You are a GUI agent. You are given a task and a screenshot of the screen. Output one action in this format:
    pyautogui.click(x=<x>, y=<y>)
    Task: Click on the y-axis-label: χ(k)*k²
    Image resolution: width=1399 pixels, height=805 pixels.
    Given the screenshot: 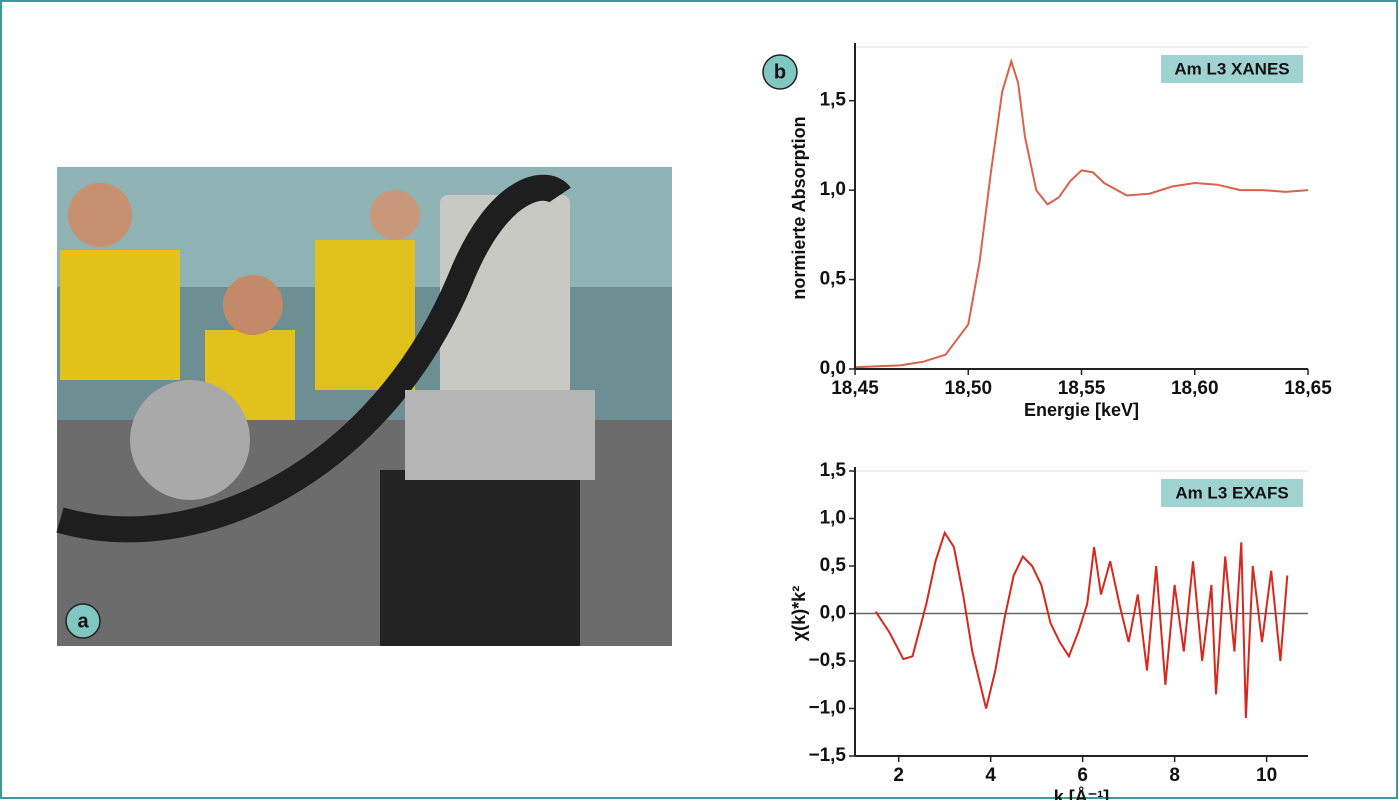 What is the action you would take?
    pyautogui.click(x=799, y=613)
    